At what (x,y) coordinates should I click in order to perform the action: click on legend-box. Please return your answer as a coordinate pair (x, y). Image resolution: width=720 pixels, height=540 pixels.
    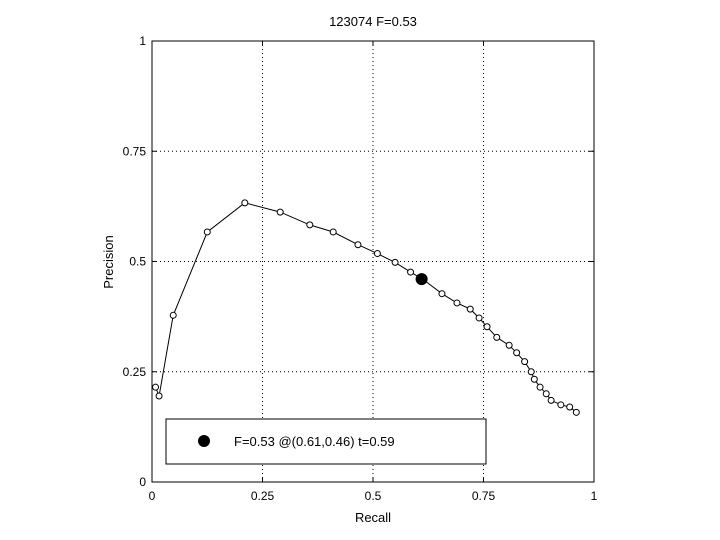
    Looking at the image, I should click on (326, 441).